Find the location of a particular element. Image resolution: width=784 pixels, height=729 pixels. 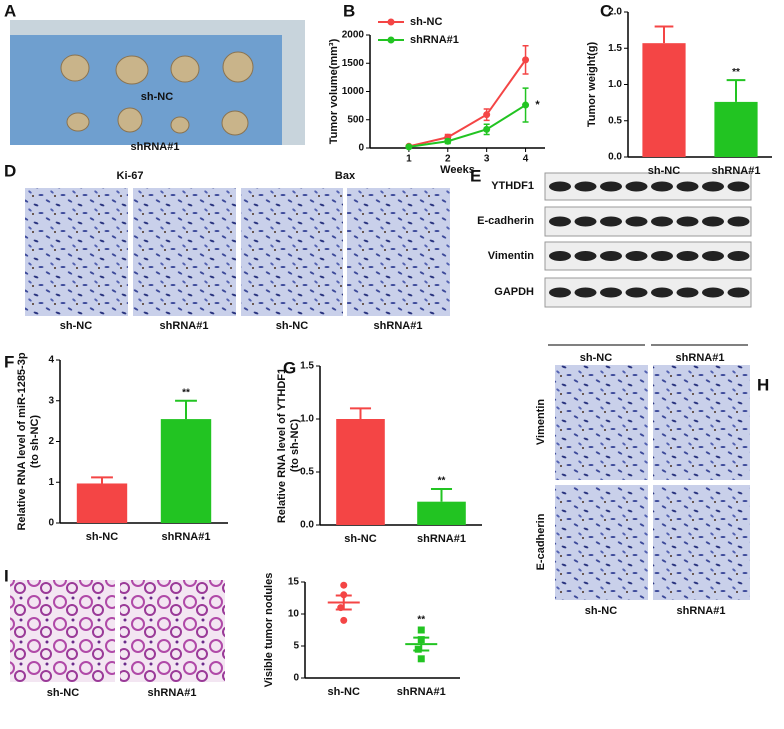

tumors is located at coordinates (157, 93).